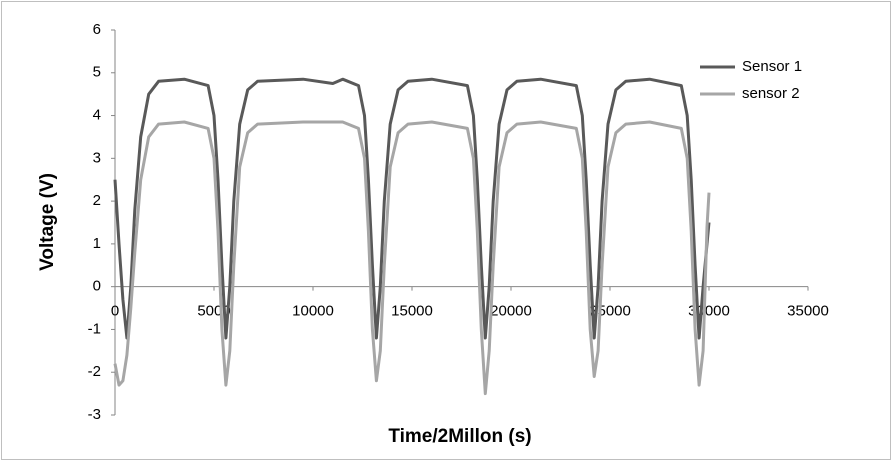 The image size is (893, 462). I want to click on y-tick-label: -2, so click(94, 371).